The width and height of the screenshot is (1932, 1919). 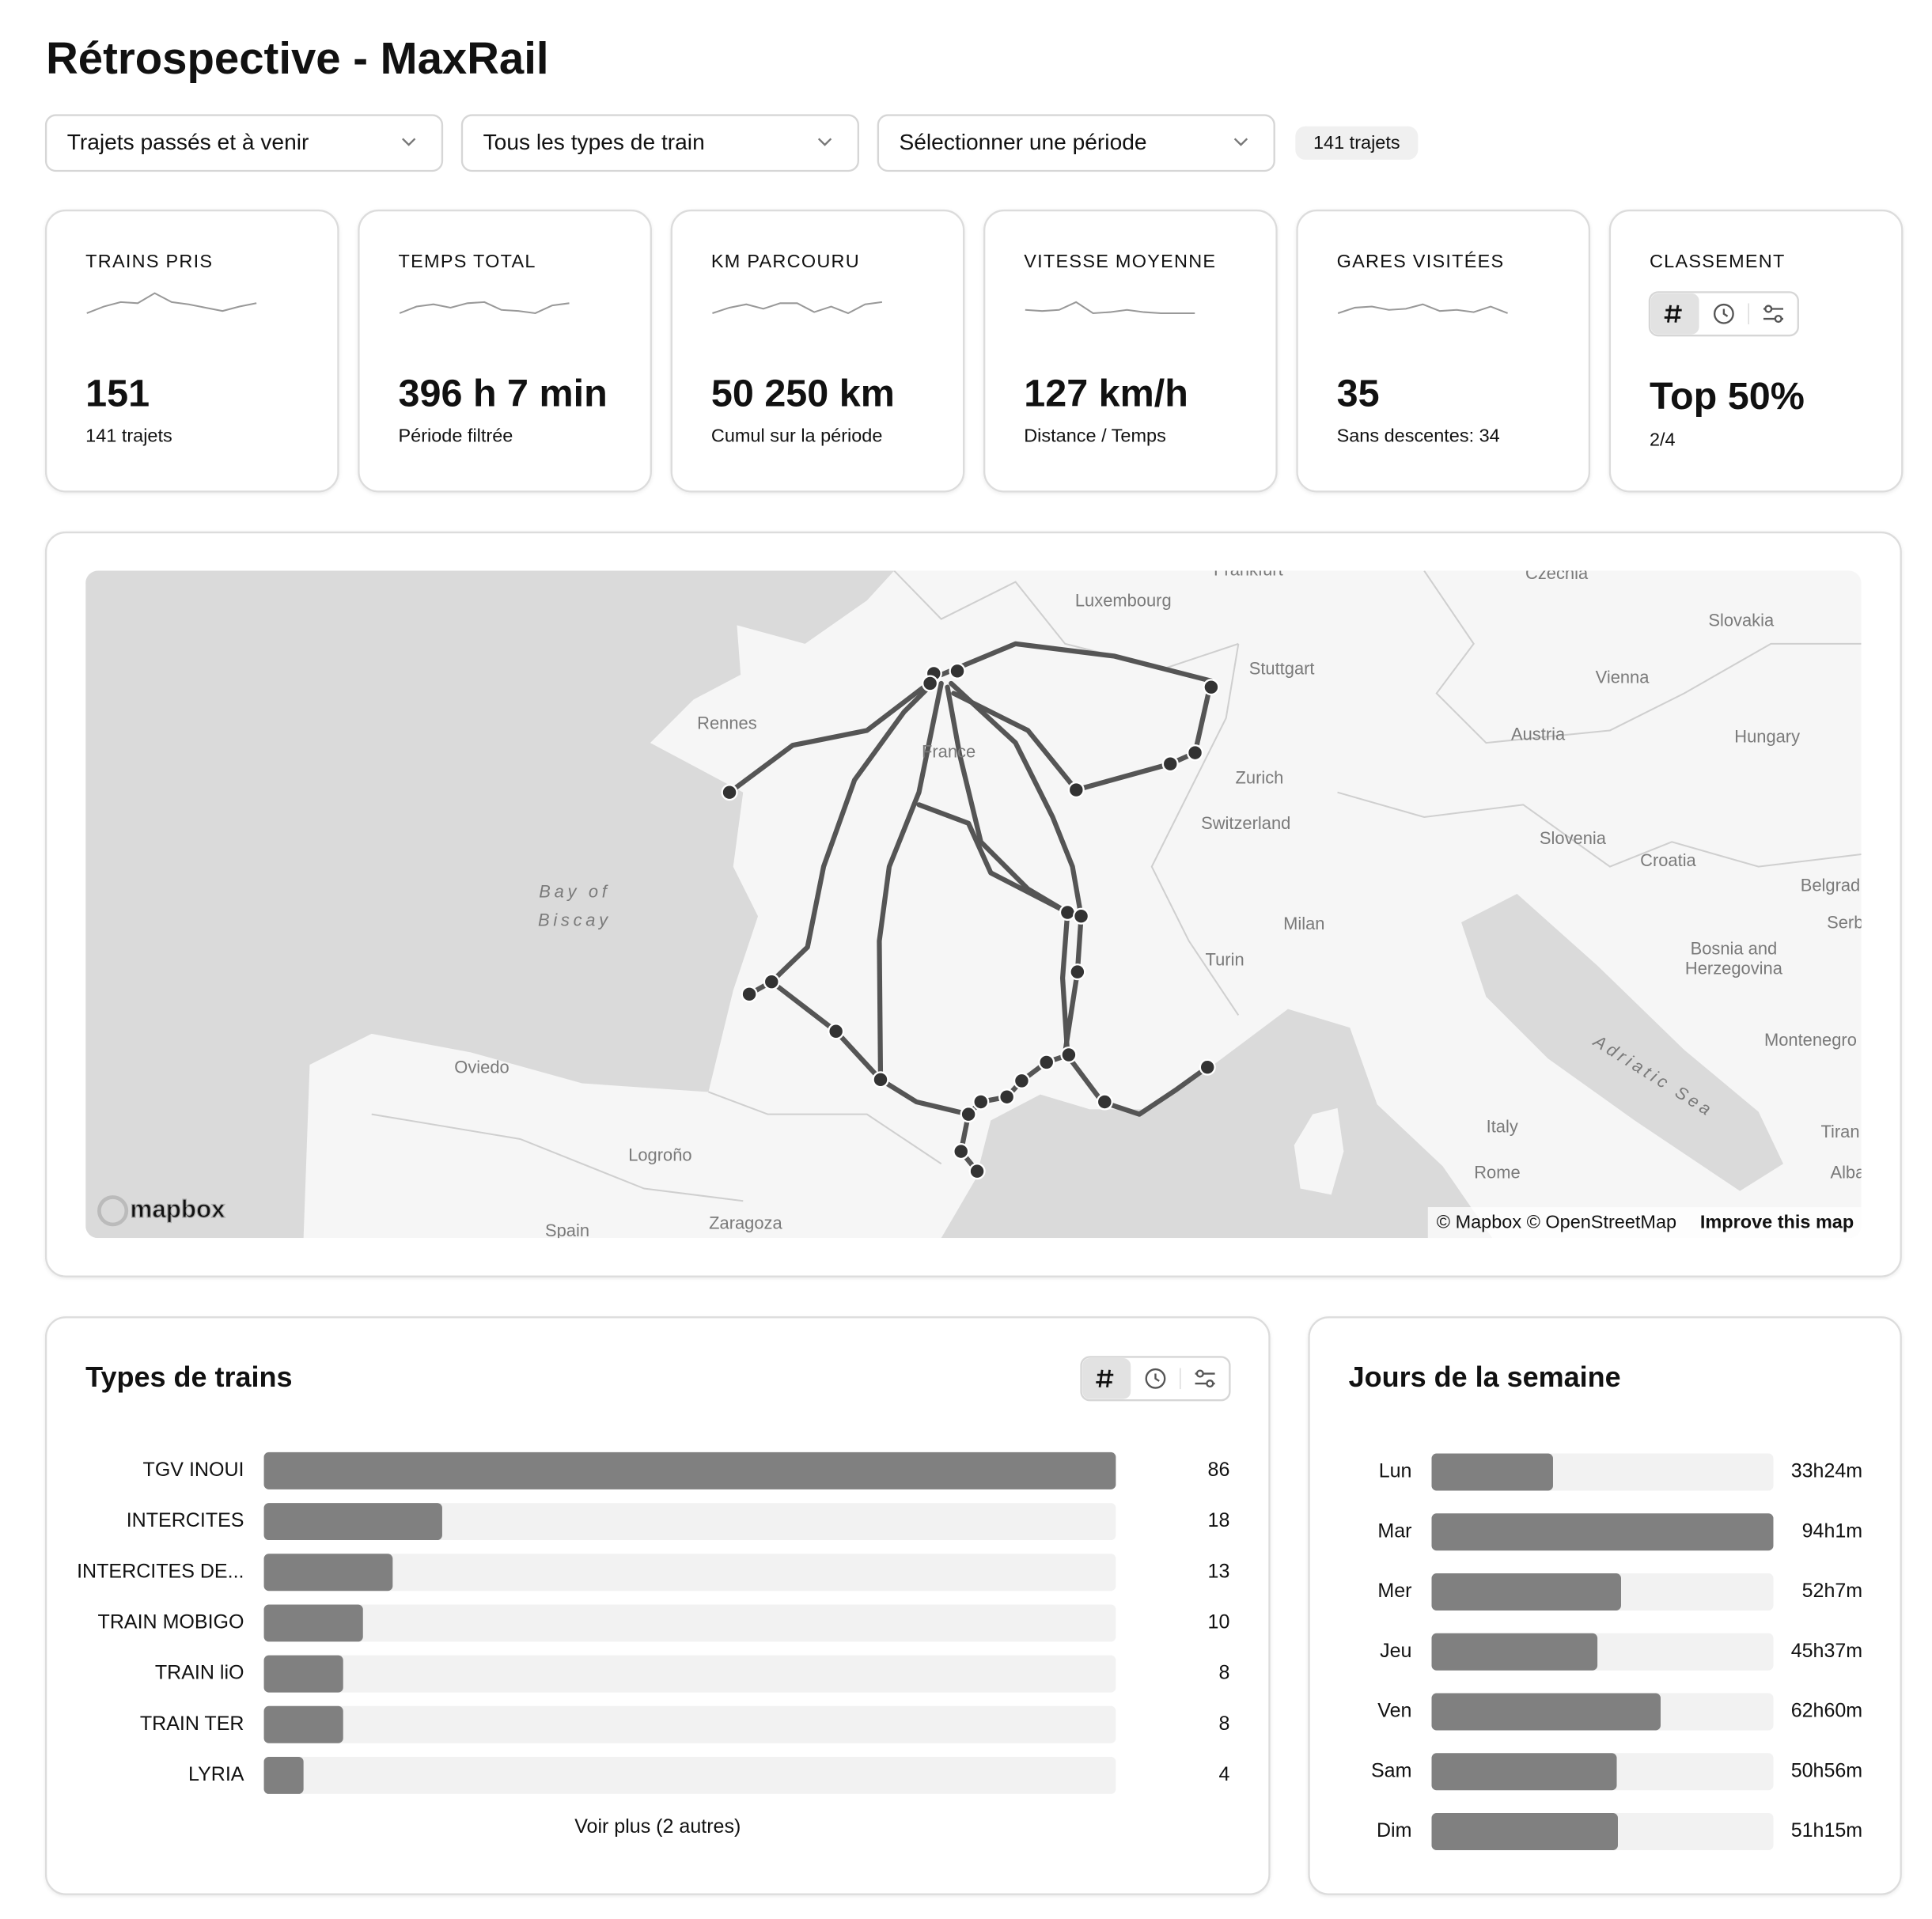 I want to click on bar-label: Sam, so click(x=1391, y=1770).